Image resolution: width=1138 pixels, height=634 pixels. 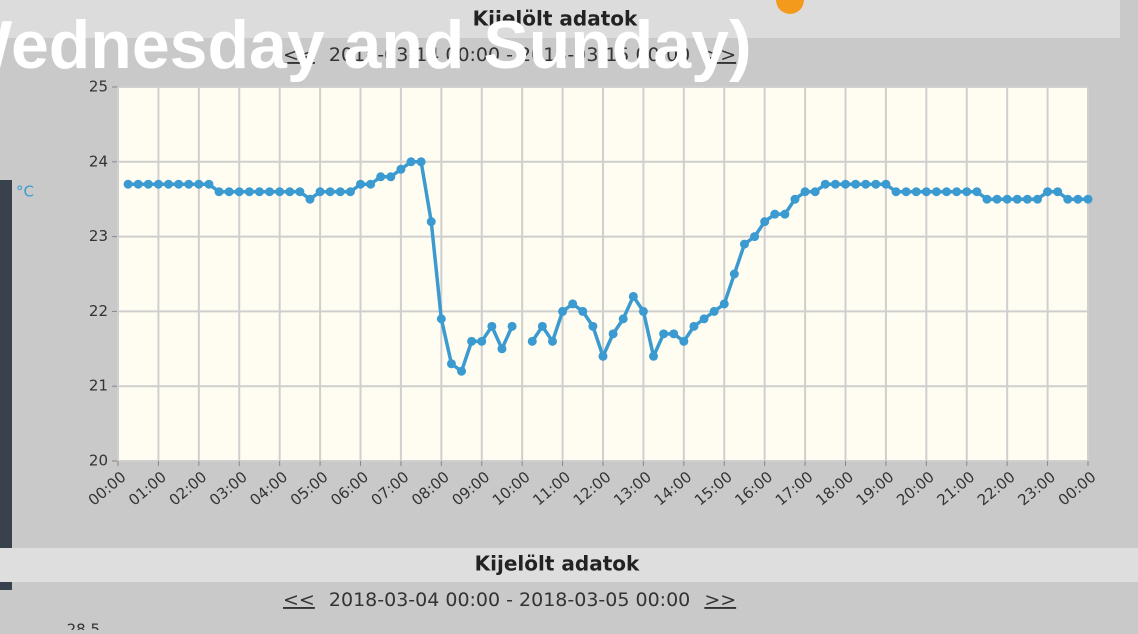 I want to click on top-header, so click(x=560, y=19).